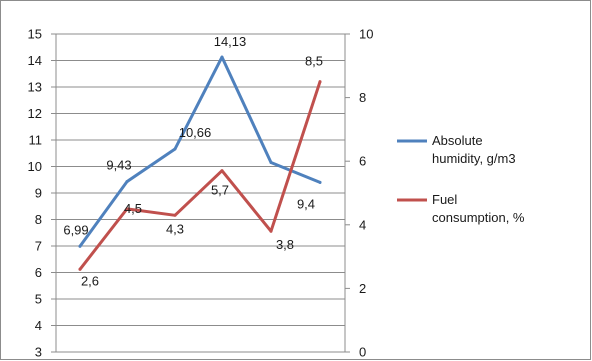 The height and width of the screenshot is (361, 592). Describe the element at coordinates (306, 203) in the screenshot. I see `data-label: 9,4` at that location.